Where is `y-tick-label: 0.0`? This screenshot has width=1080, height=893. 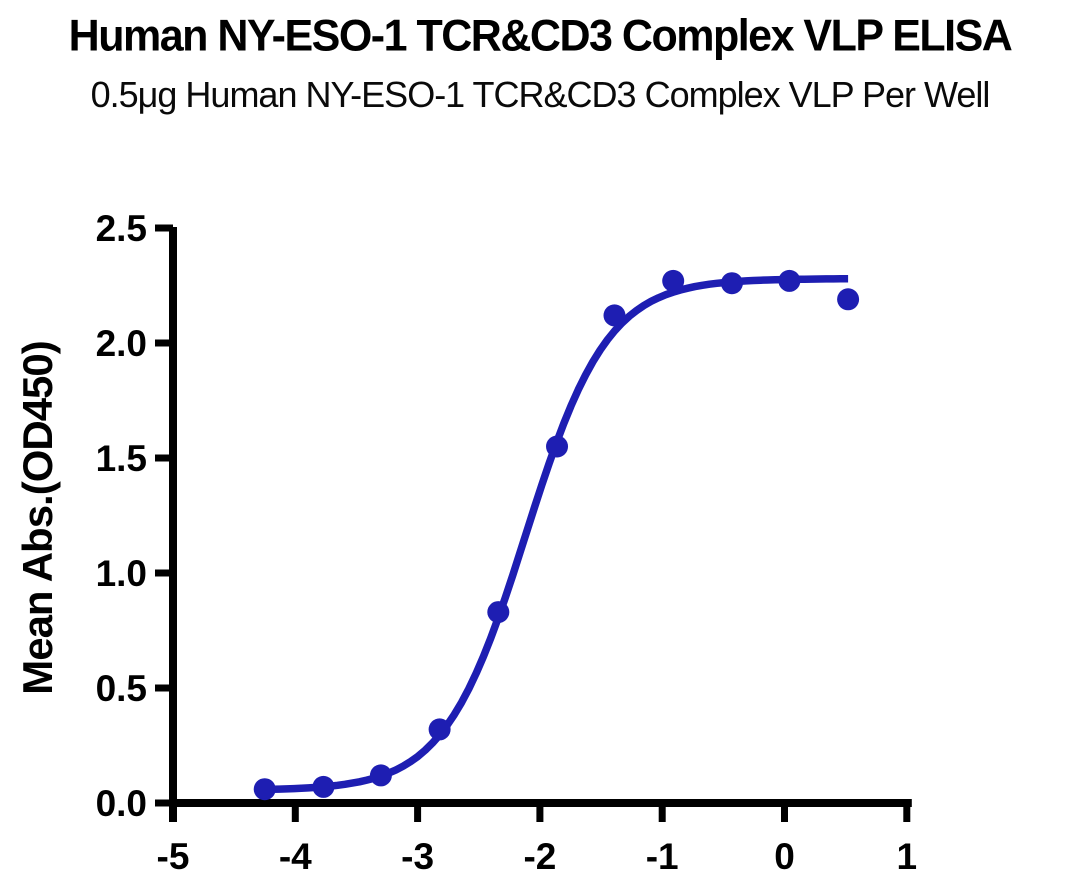
y-tick-label: 0.0 is located at coordinates (121, 803).